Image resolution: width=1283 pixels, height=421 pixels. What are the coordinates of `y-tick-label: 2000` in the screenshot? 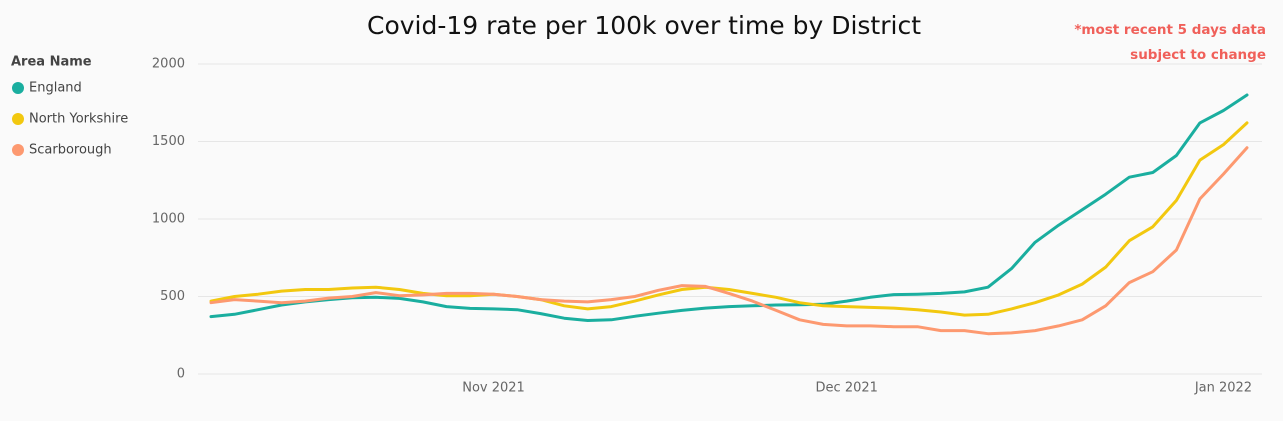 It's located at (168, 64).